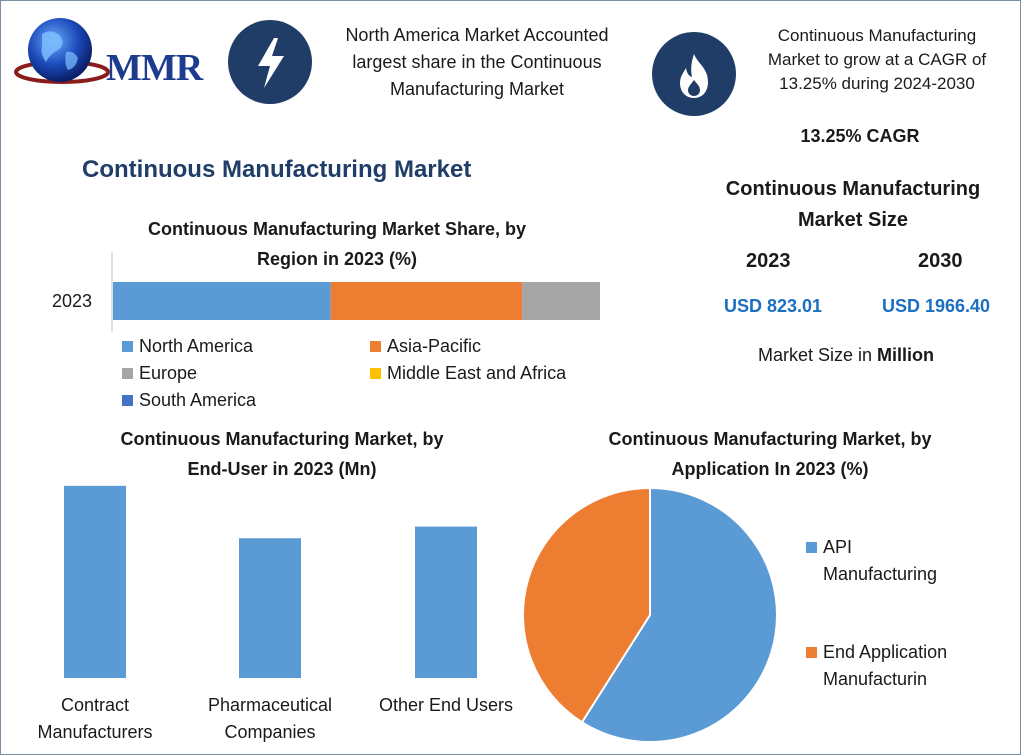  What do you see at coordinates (477, 373) in the screenshot?
I see `legend-label: Middle East and Africa` at bounding box center [477, 373].